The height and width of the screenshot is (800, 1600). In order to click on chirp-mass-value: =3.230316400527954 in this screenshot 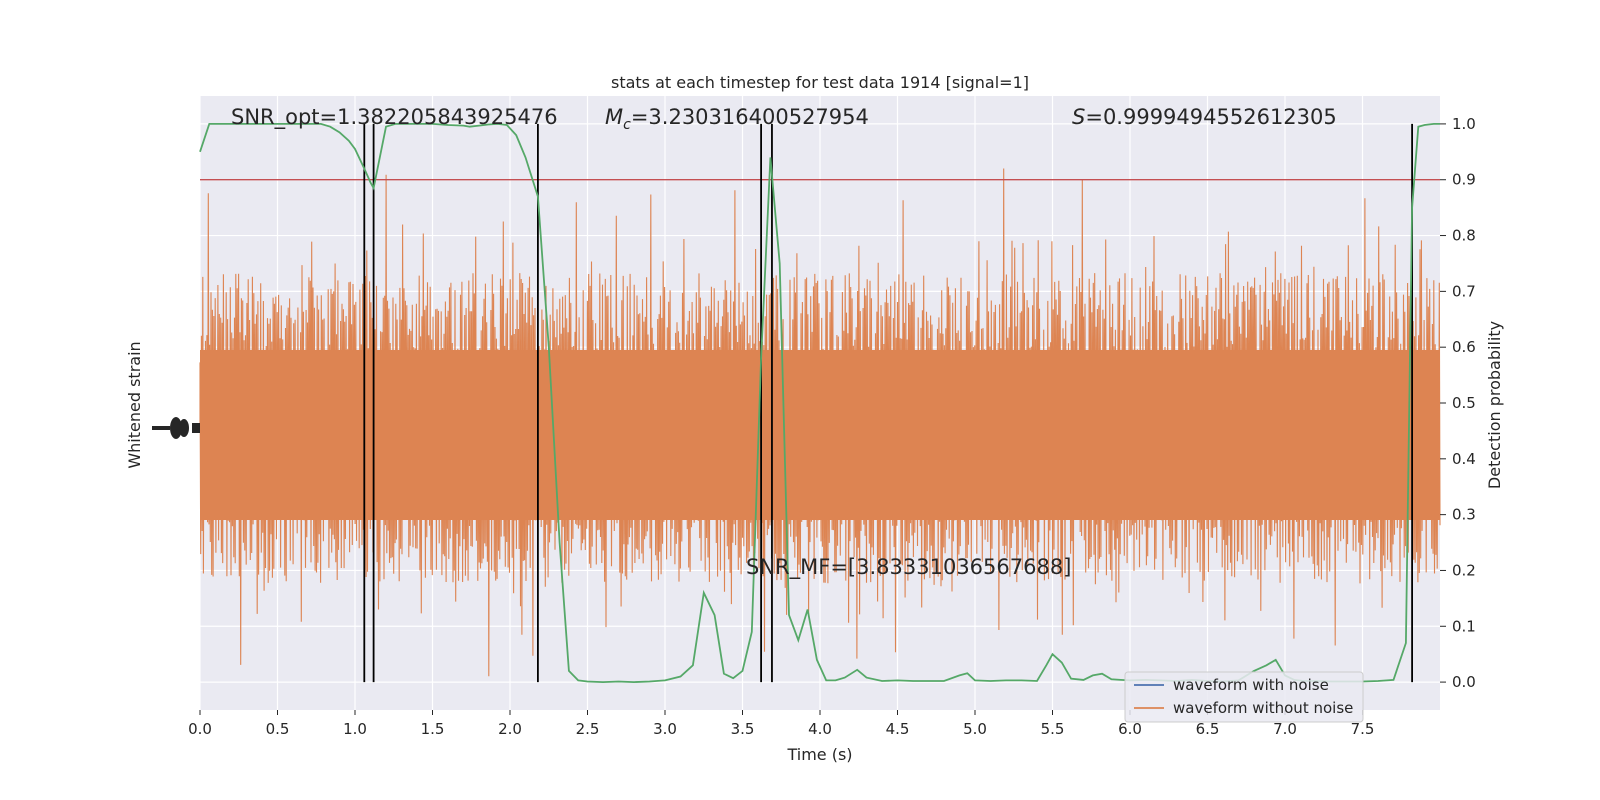, I will do `click(750, 117)`.